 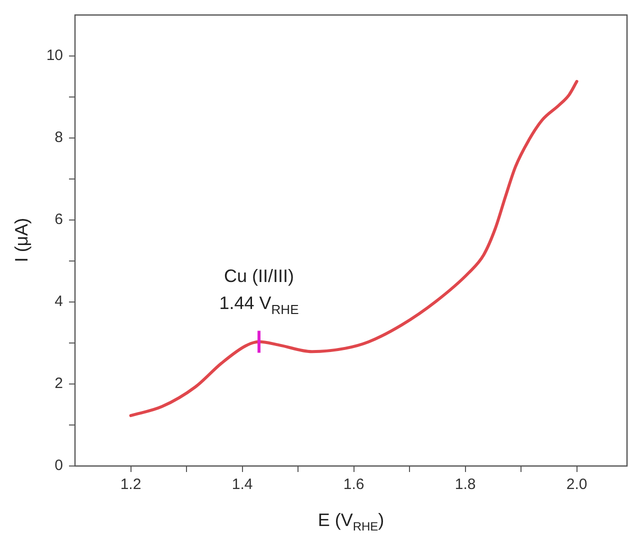 I want to click on y-axis-title: I (μA), so click(x=22, y=240).